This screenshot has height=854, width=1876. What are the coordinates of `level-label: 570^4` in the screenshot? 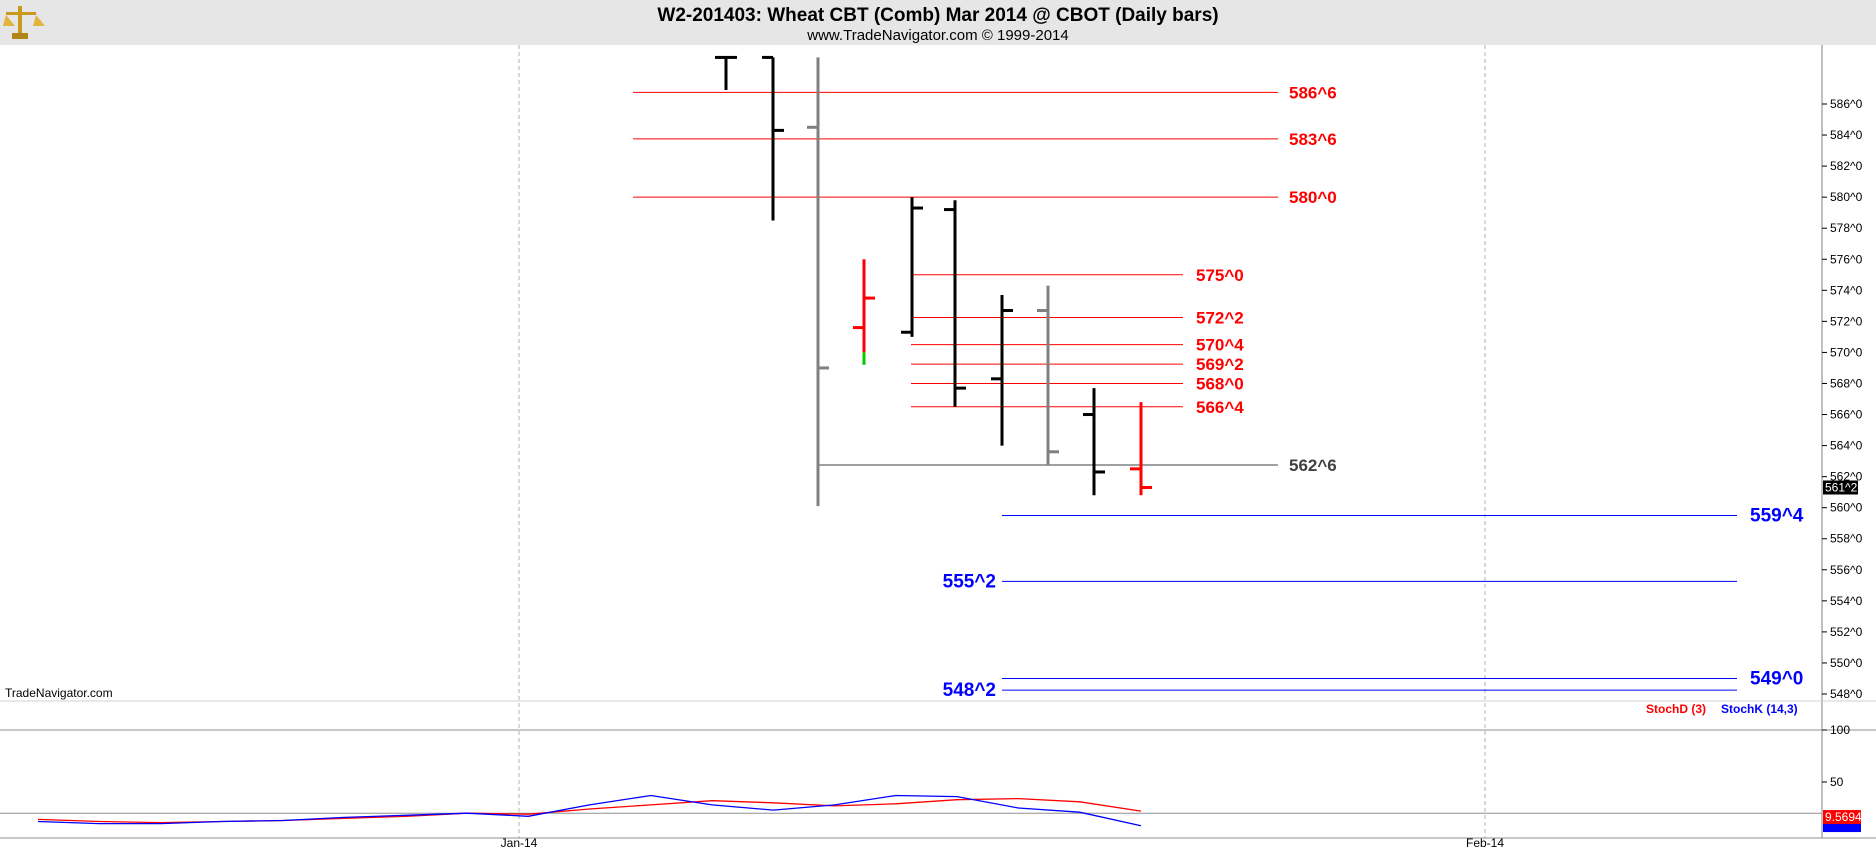 It's located at (1220, 345).